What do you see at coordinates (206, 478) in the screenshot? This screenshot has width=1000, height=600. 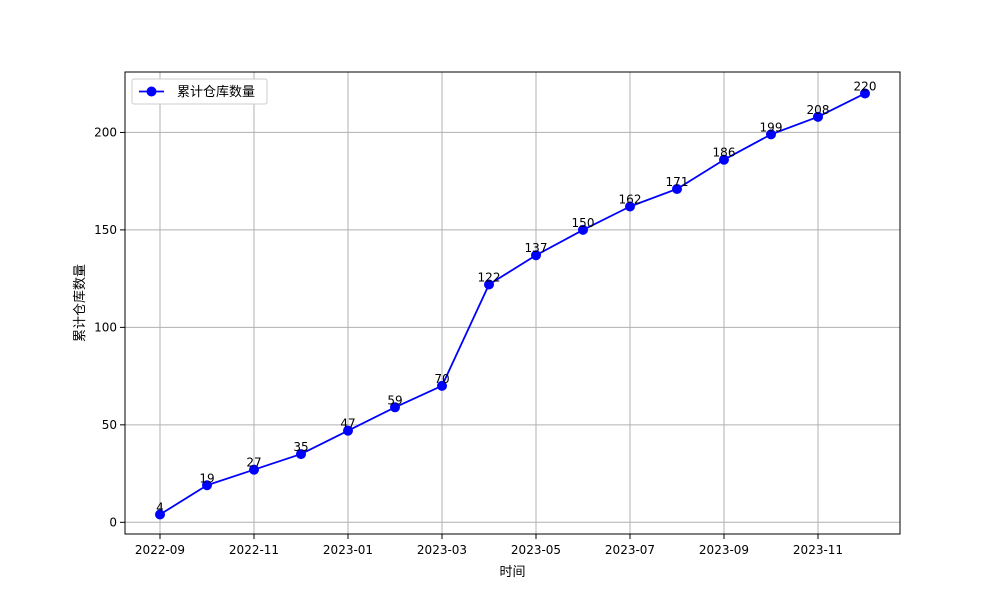 I see `data-value-label: 19` at bounding box center [206, 478].